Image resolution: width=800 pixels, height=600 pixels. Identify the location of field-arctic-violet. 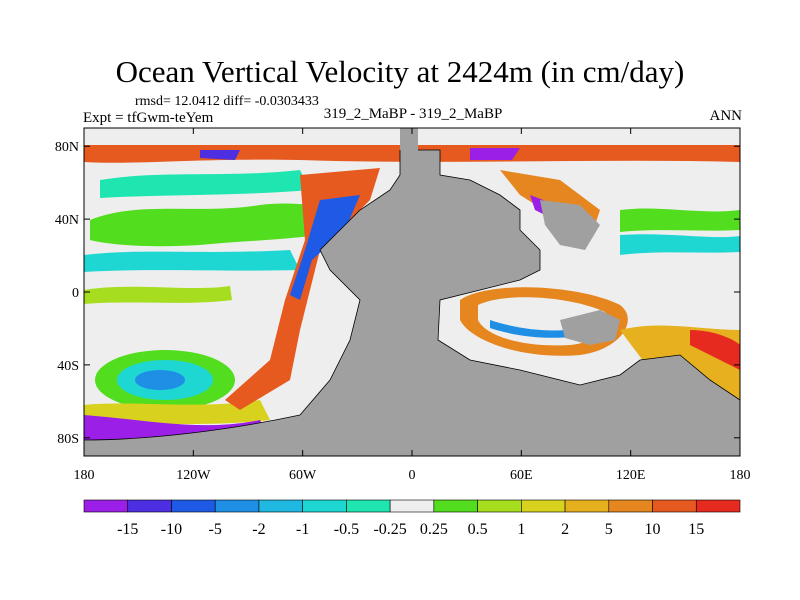
(220, 155).